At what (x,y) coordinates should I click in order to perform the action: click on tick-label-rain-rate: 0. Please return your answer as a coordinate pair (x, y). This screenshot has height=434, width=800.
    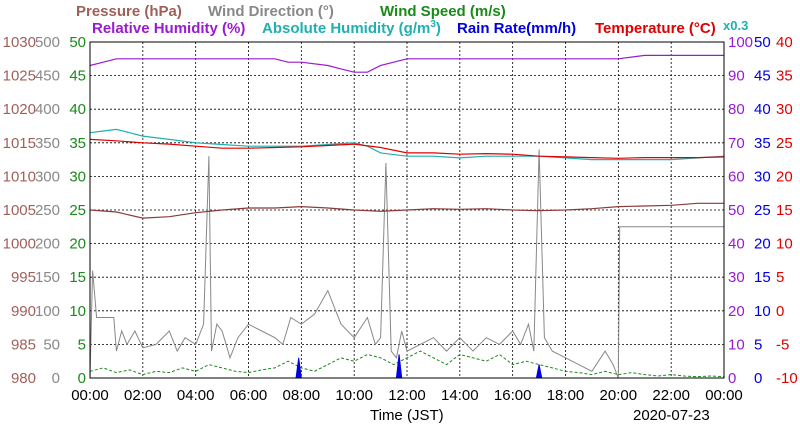
    Looking at the image, I should click on (758, 378).